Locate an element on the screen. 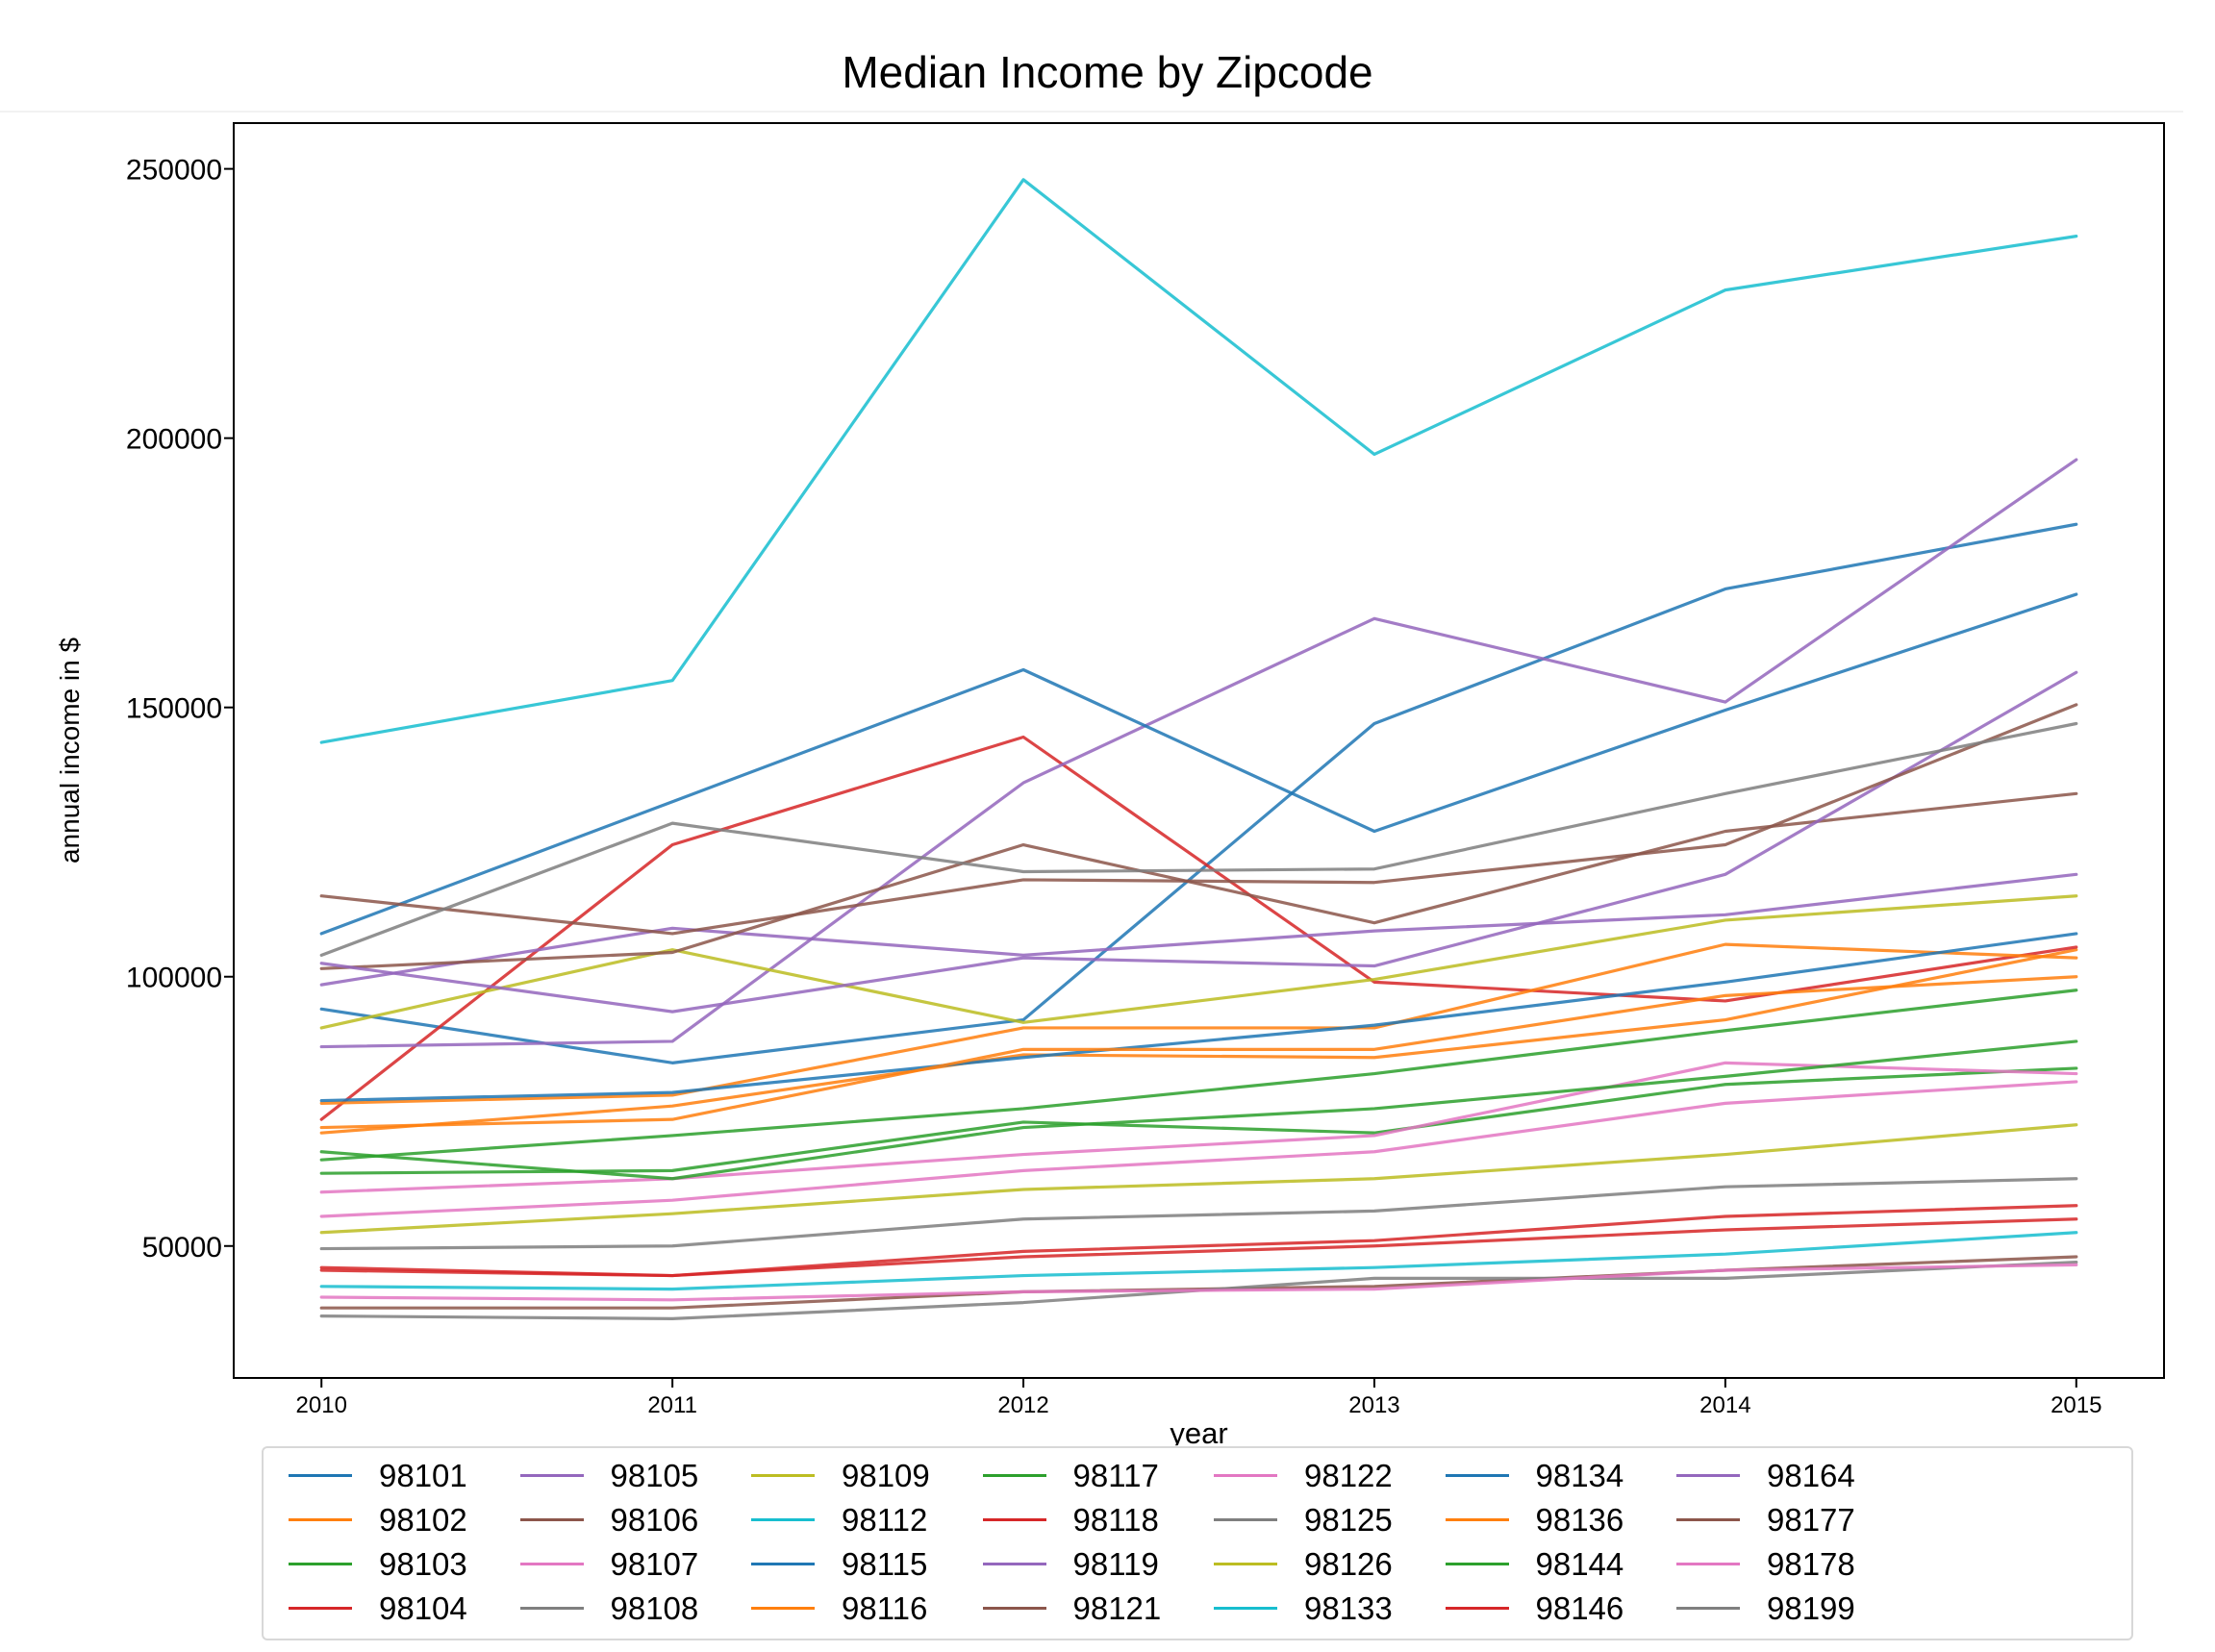 This screenshot has width=2215, height=1652. legend-item-98125: 98125 is located at coordinates (1312, 1519).